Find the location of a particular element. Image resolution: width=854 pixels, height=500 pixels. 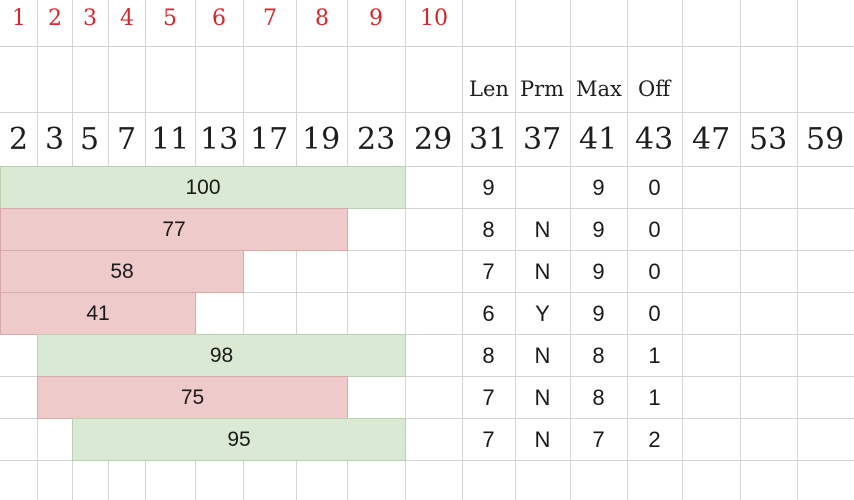

sum-bar-58: 58 is located at coordinates (122, 271).